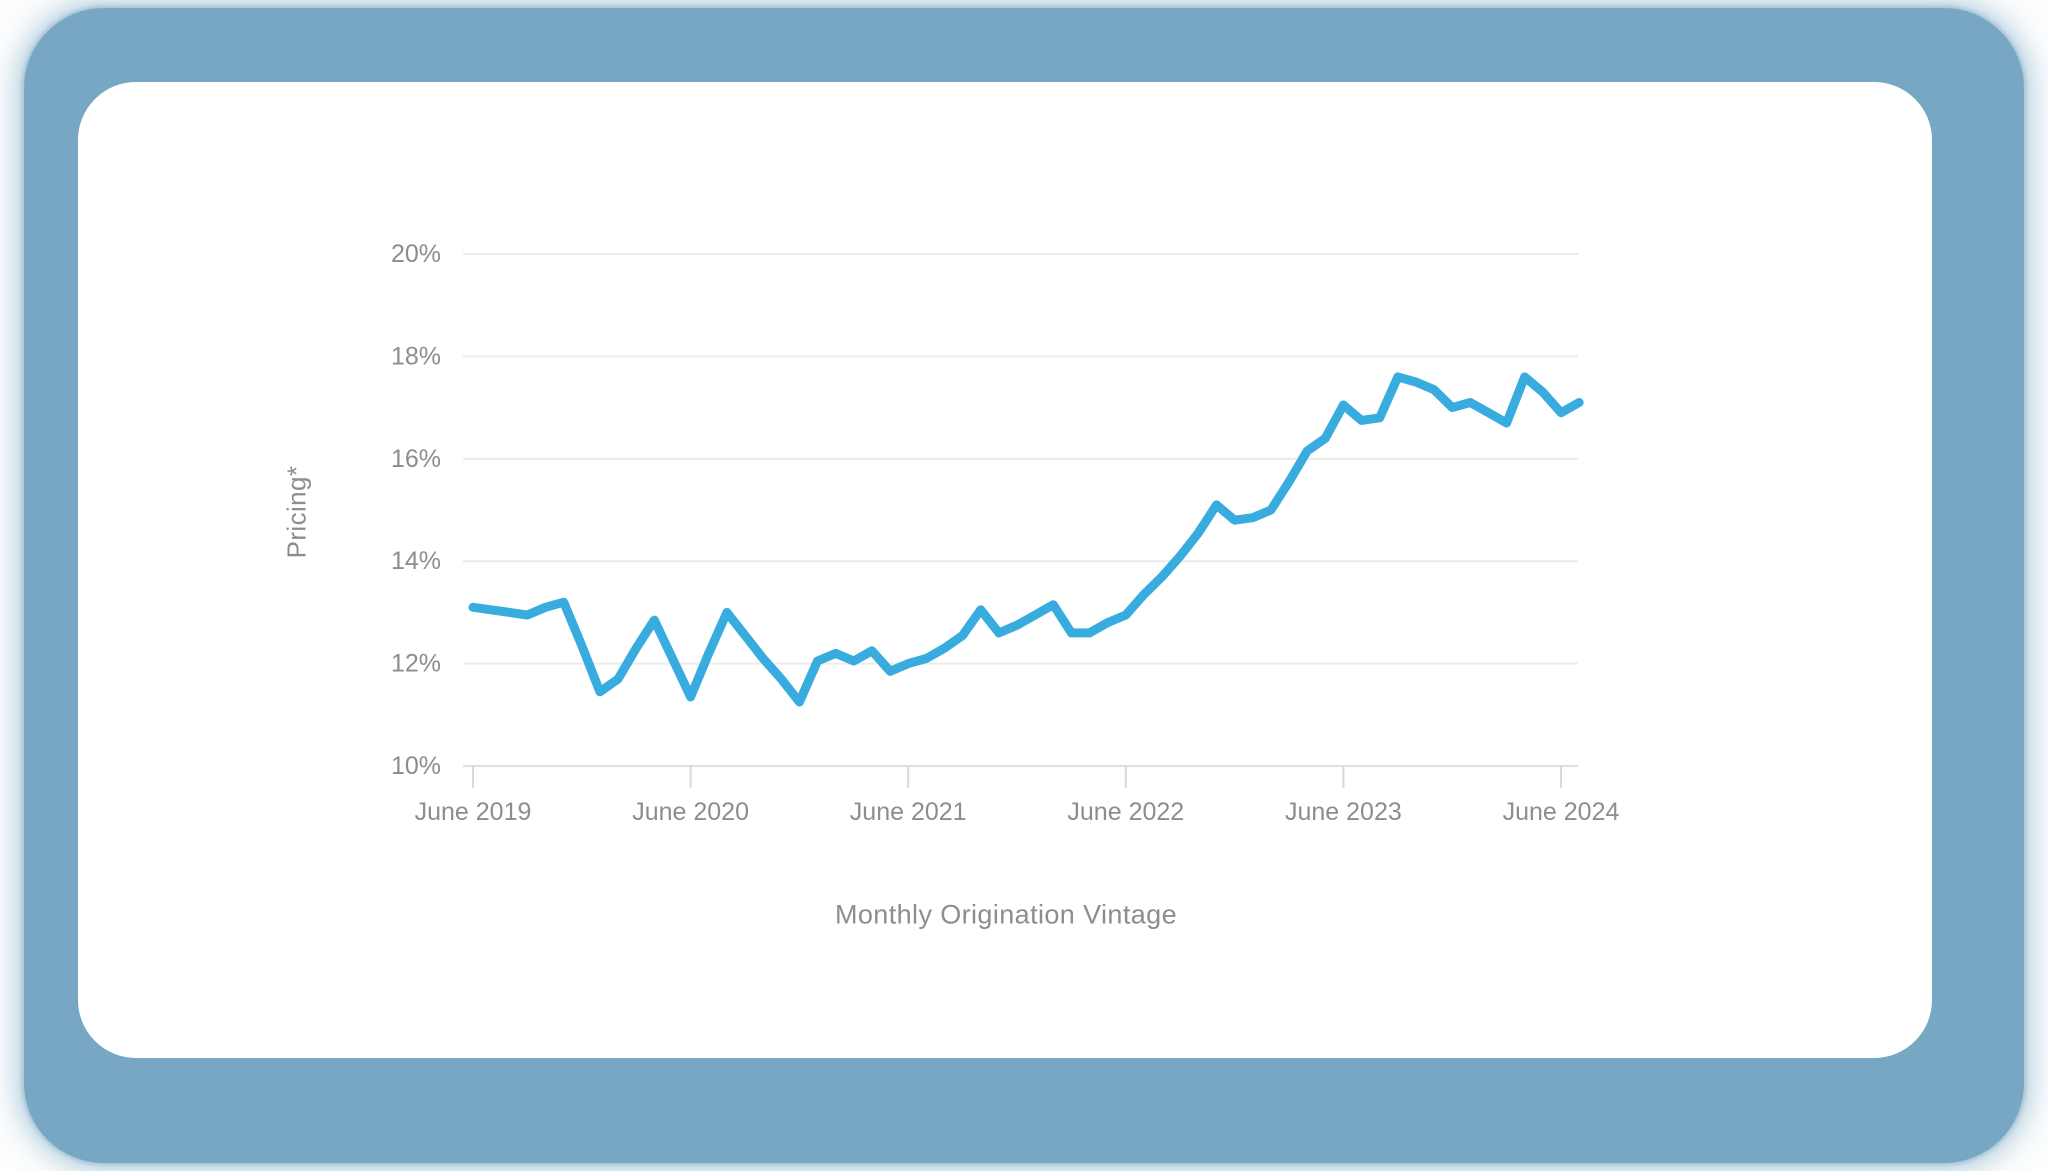  What do you see at coordinates (416, 356) in the screenshot?
I see `y-tick-label: 18%` at bounding box center [416, 356].